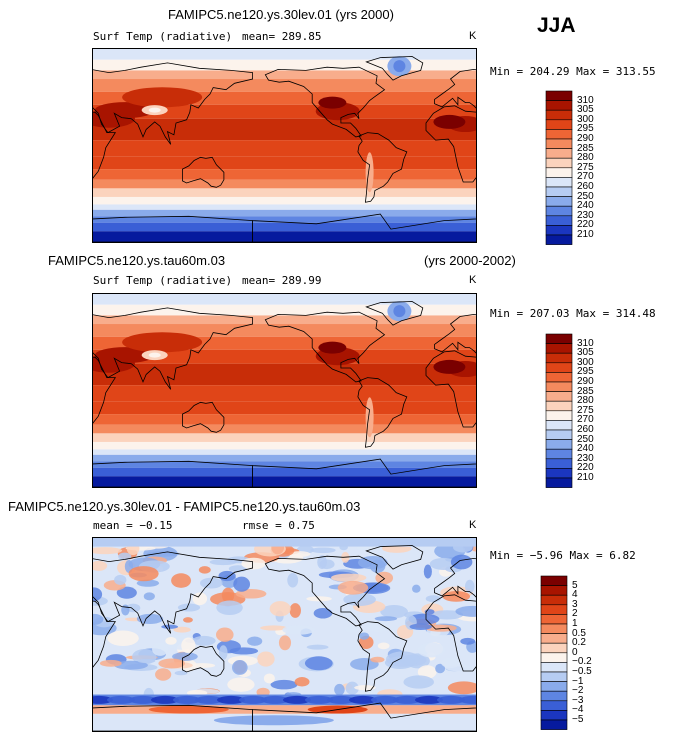  Describe the element at coordinates (284, 394) in the screenshot. I see `coastlines` at that location.